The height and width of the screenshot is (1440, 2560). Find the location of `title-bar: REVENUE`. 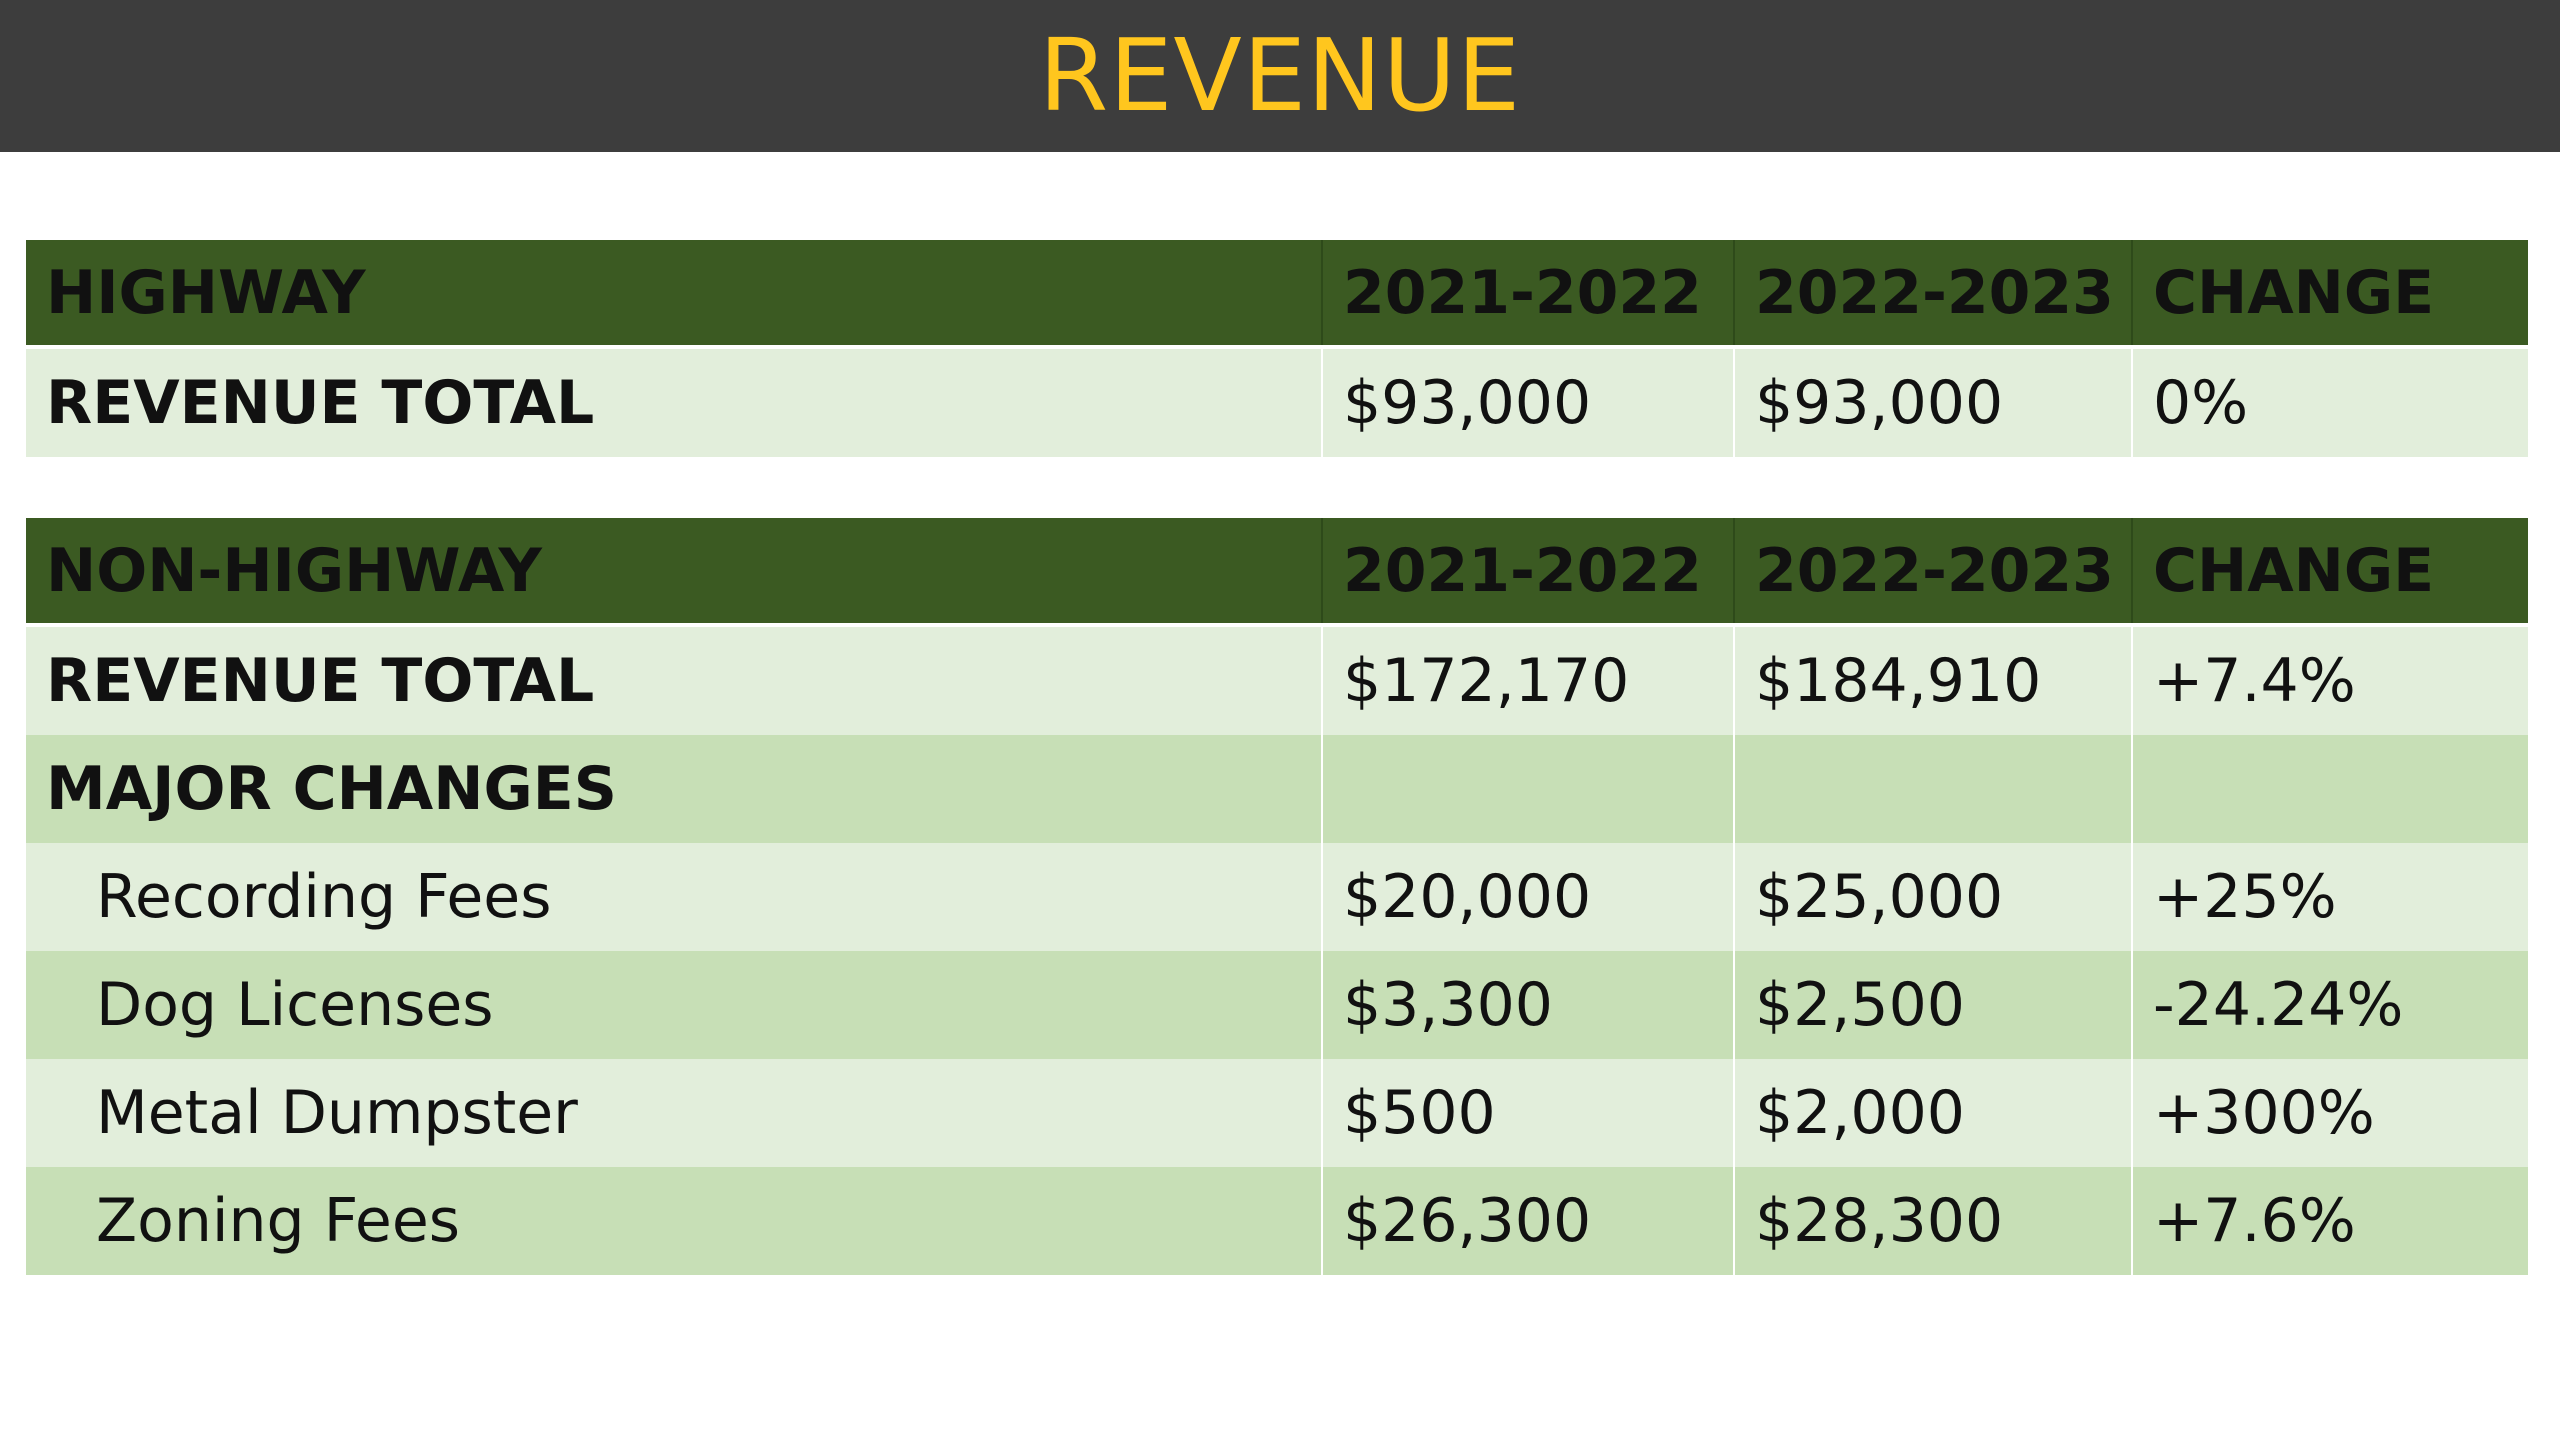

title-bar: REVENUE is located at coordinates (1280, 76).